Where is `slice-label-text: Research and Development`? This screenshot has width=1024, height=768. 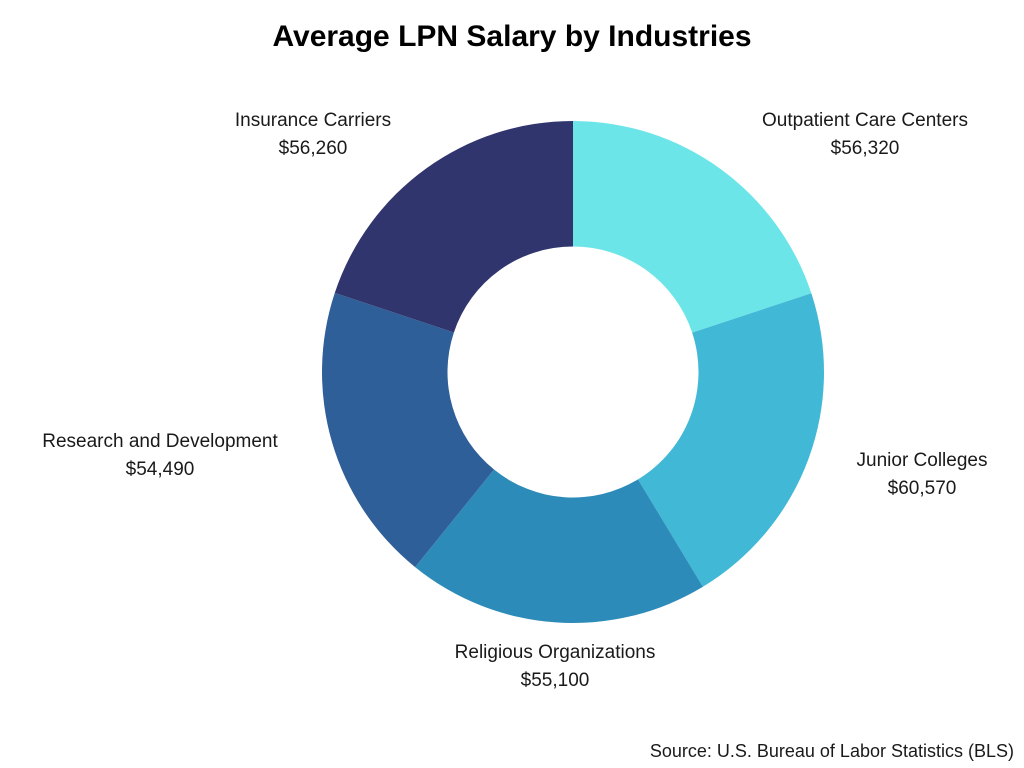
slice-label-text: Research and Development is located at coordinates (160, 441).